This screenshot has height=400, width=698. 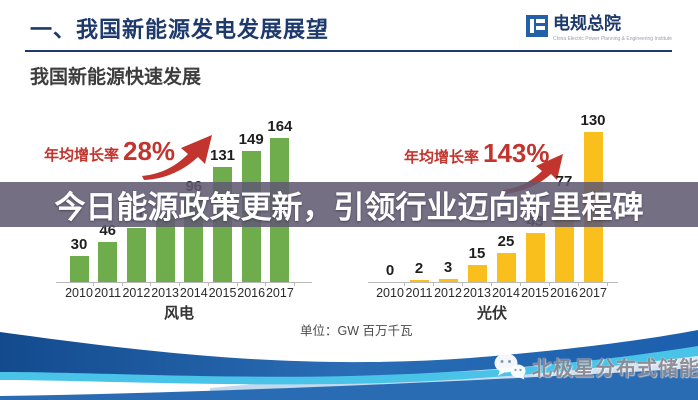 What do you see at coordinates (348, 51) in the screenshot?
I see `title-underline` at bounding box center [348, 51].